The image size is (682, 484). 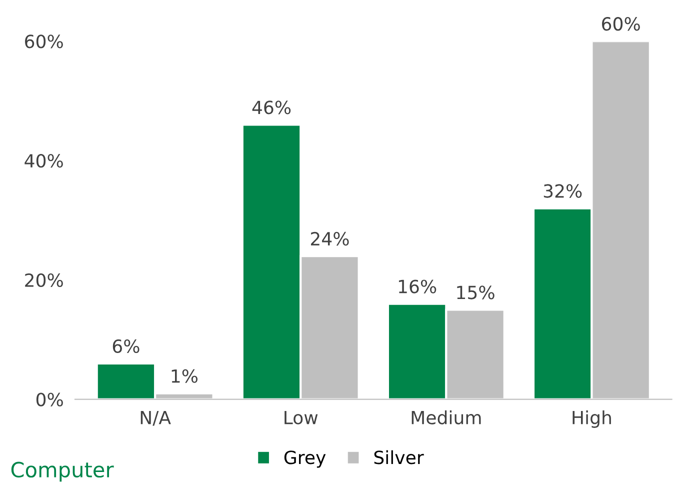 I want to click on data-label: 24%, so click(x=329, y=239).